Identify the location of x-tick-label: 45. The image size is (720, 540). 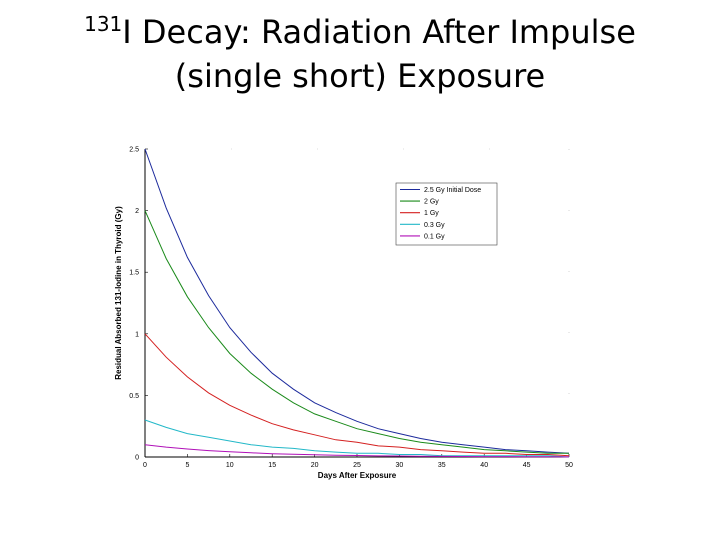
(527, 465).